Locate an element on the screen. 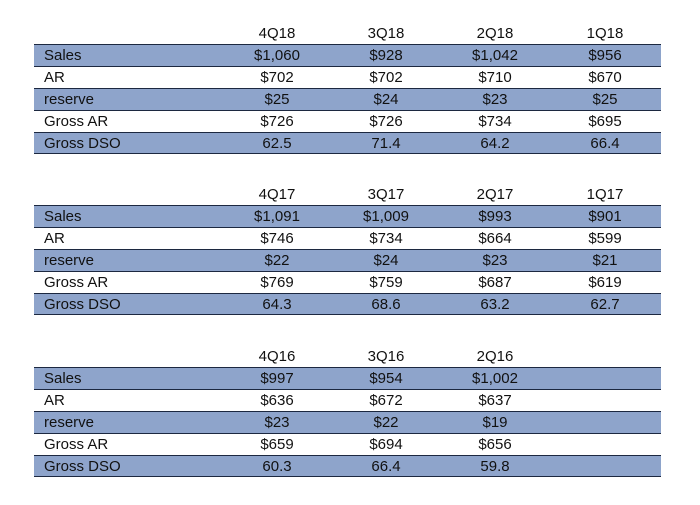 This screenshot has width=700, height=505. cell: $956 is located at coordinates (605, 55).